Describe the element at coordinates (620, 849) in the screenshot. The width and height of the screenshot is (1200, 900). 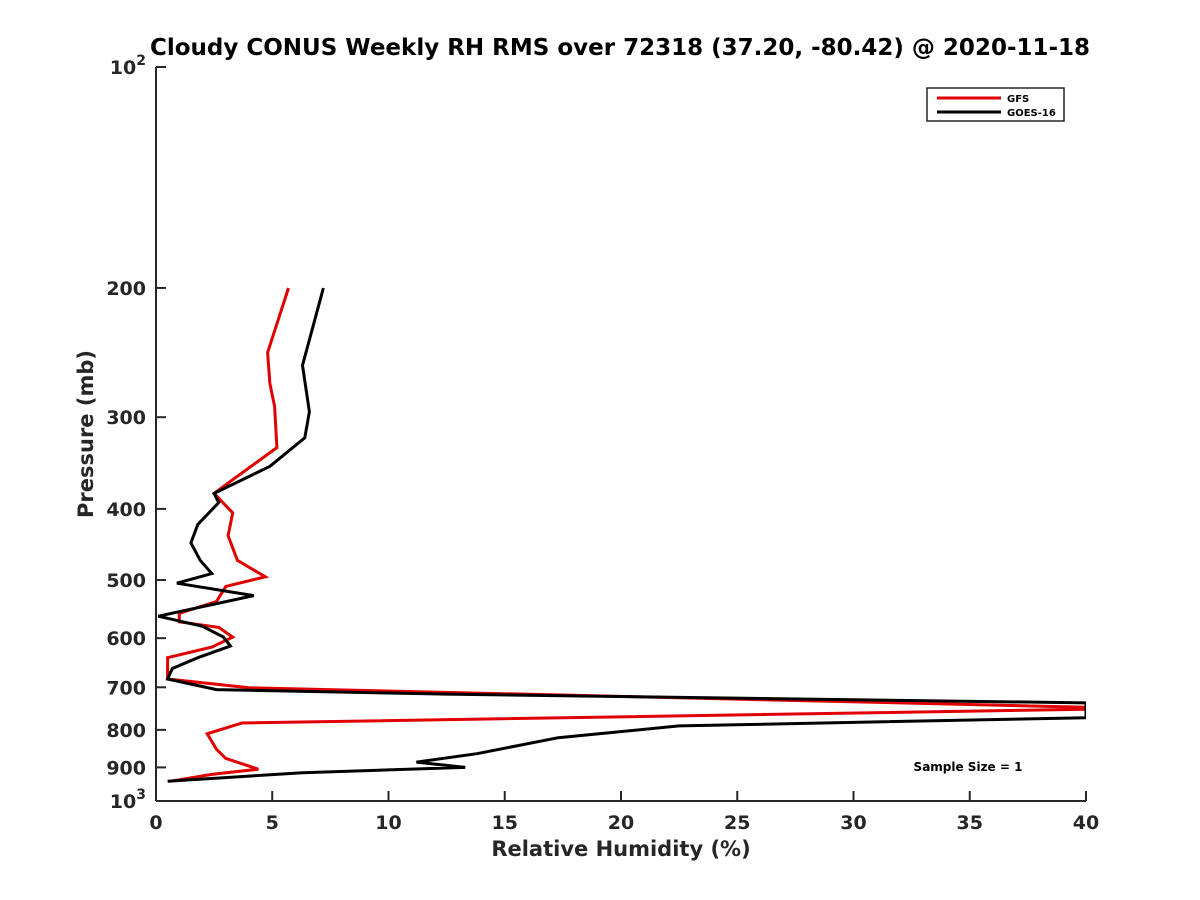
I see `x-axis-label: Relative Humidity (%)` at that location.